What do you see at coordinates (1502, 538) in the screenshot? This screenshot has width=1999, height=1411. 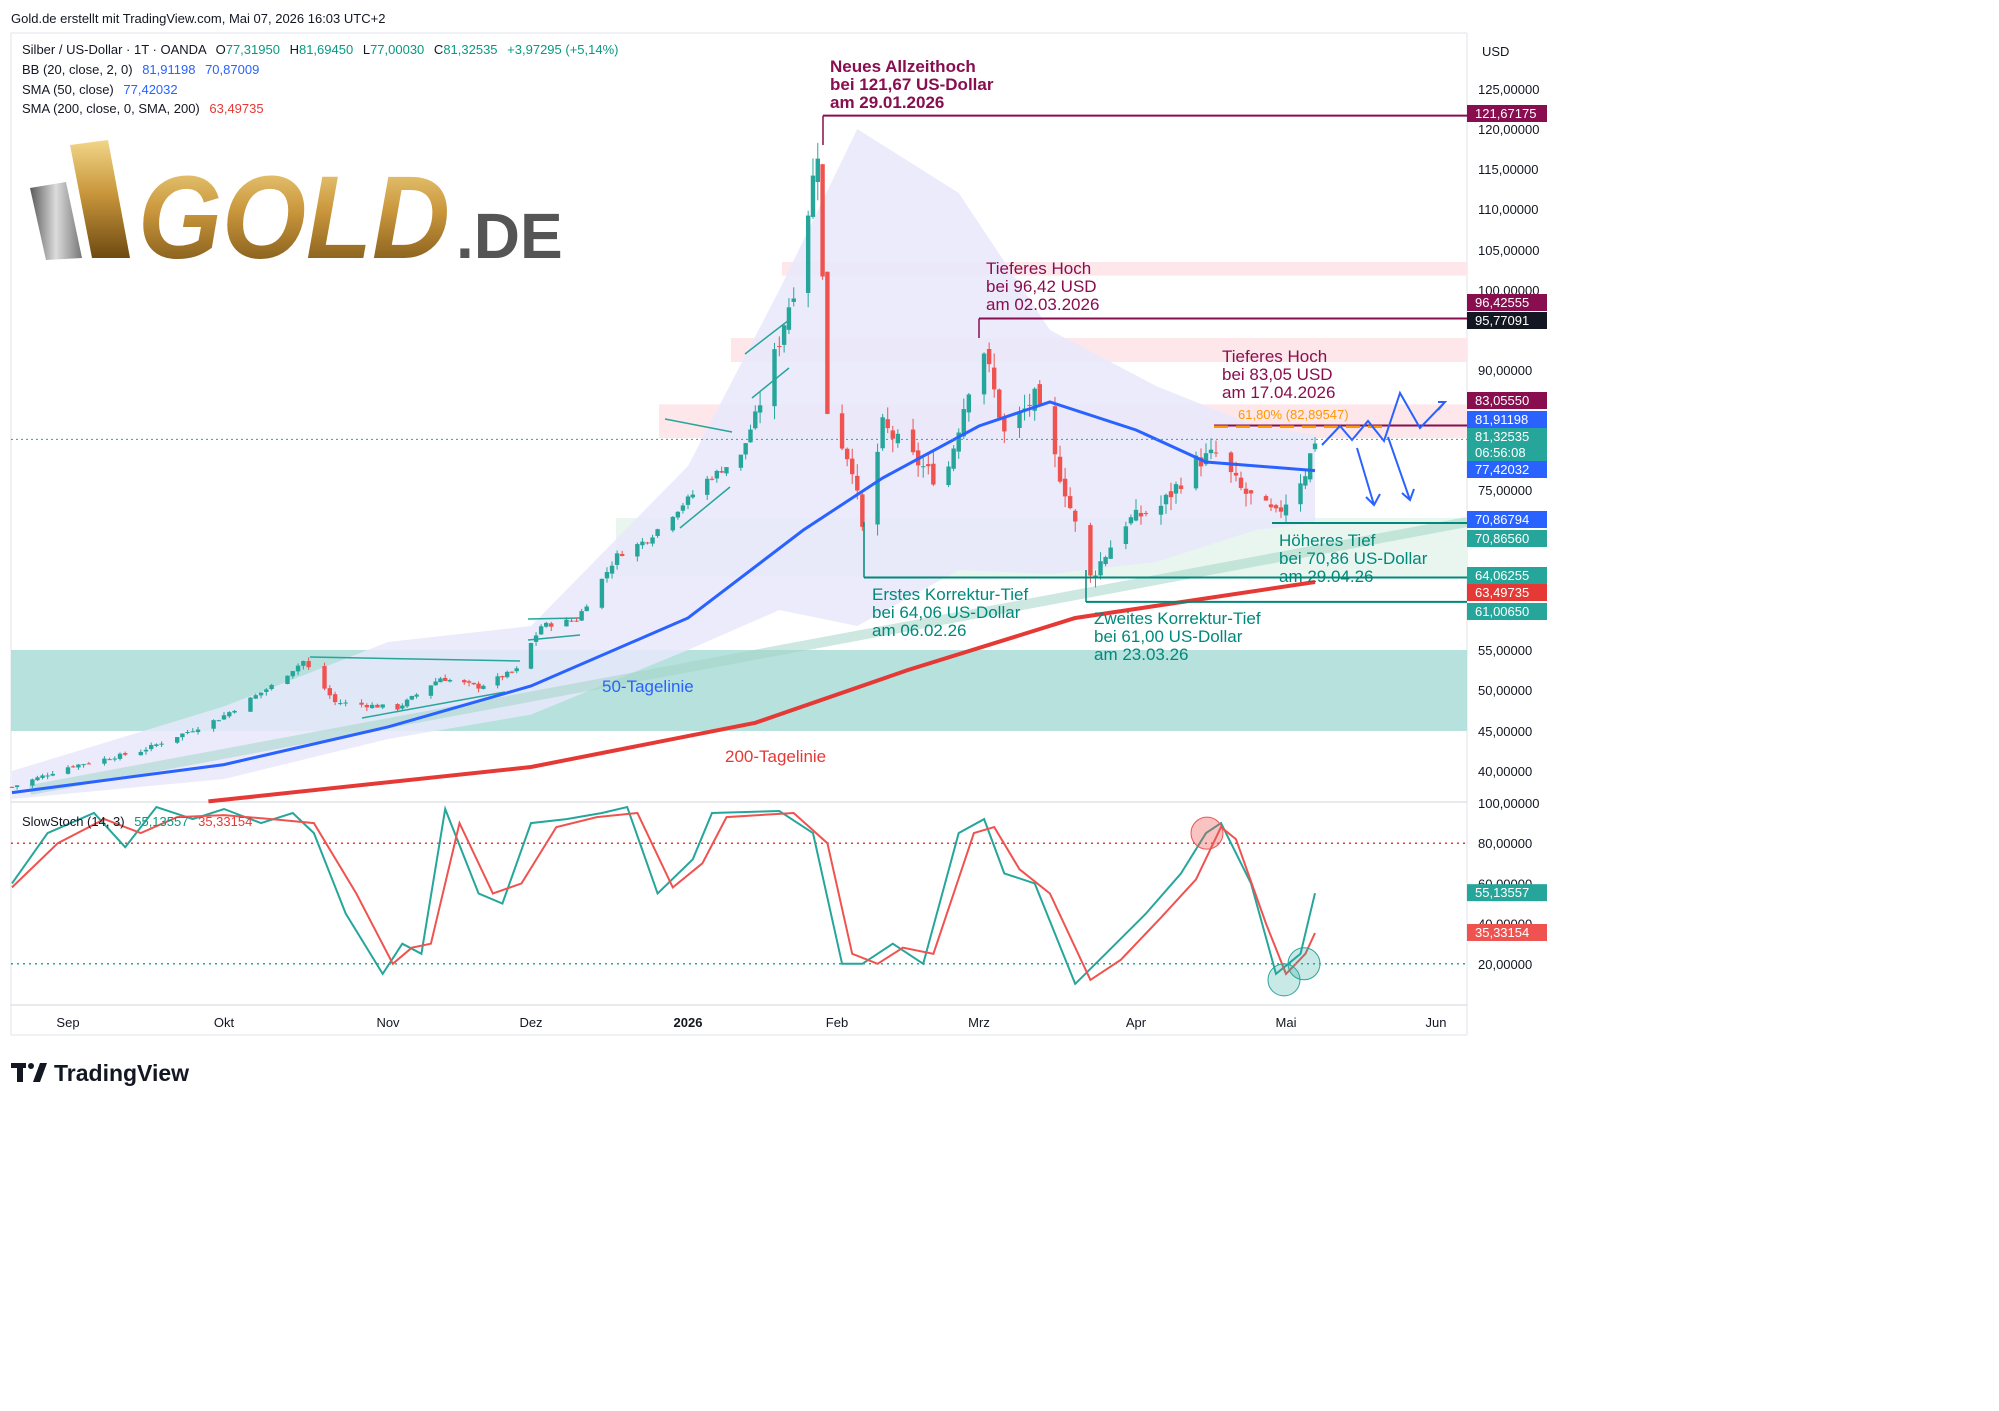 I see `price-tag-label: 70,86560` at bounding box center [1502, 538].